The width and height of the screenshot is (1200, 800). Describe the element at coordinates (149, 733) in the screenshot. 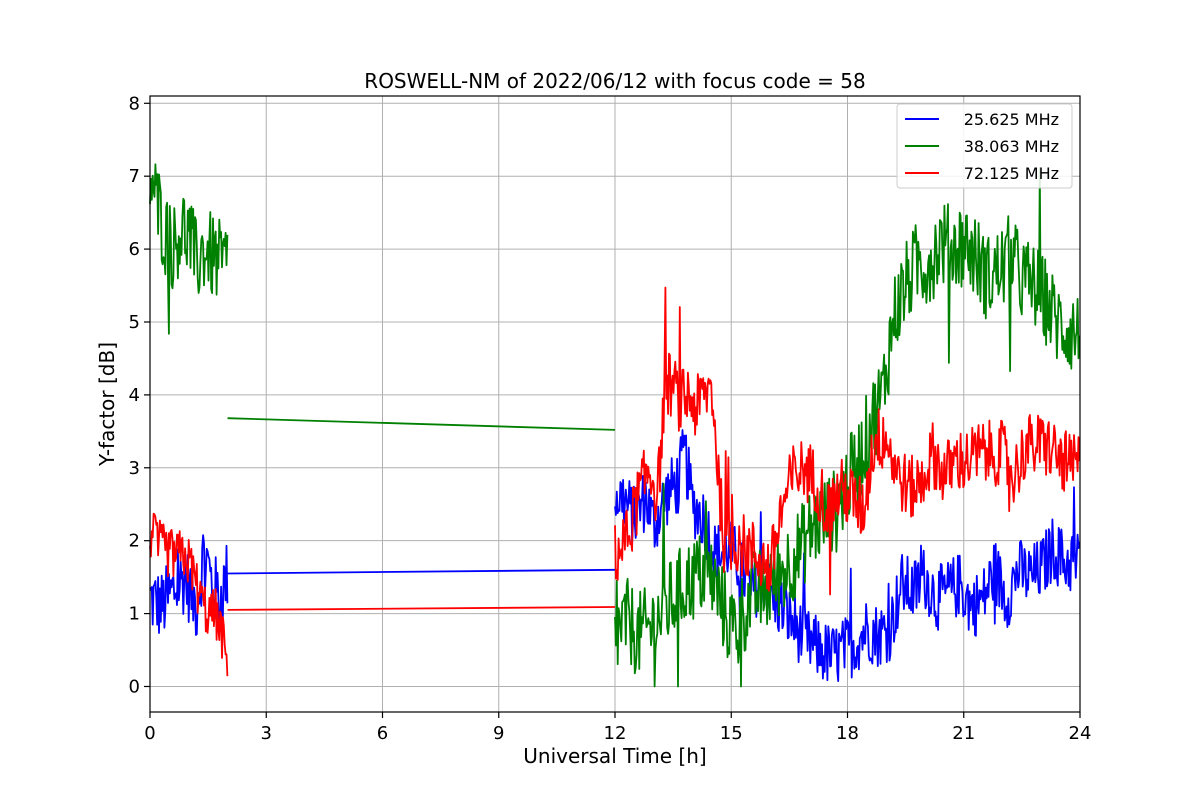

I see `x-tick-label: 0` at that location.